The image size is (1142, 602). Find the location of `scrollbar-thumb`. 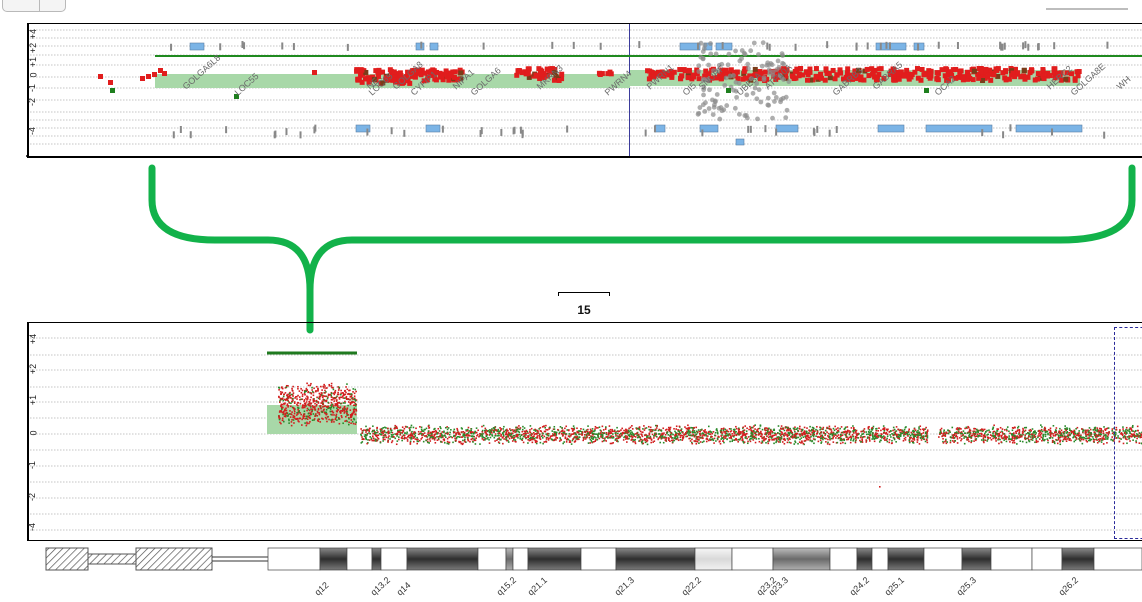

scrollbar-thumb is located at coordinates (1087, 9).